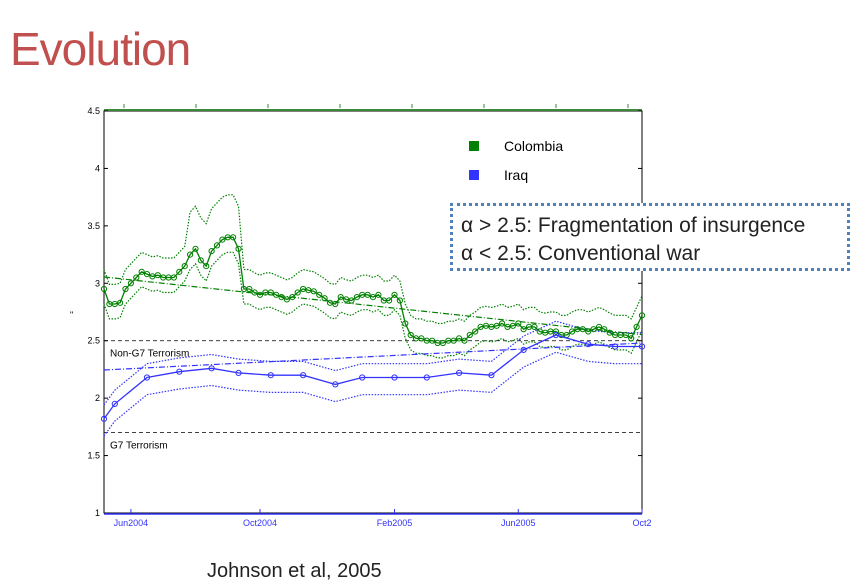  Describe the element at coordinates (260, 523) in the screenshot. I see `x-tick-label: Oct2004` at that location.